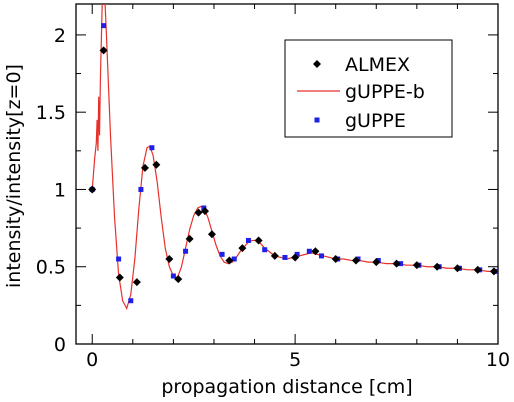 Image resolution: width=514 pixels, height=402 pixels. Describe the element at coordinates (60, 190) in the screenshot. I see `y-tick-label: 1` at that location.